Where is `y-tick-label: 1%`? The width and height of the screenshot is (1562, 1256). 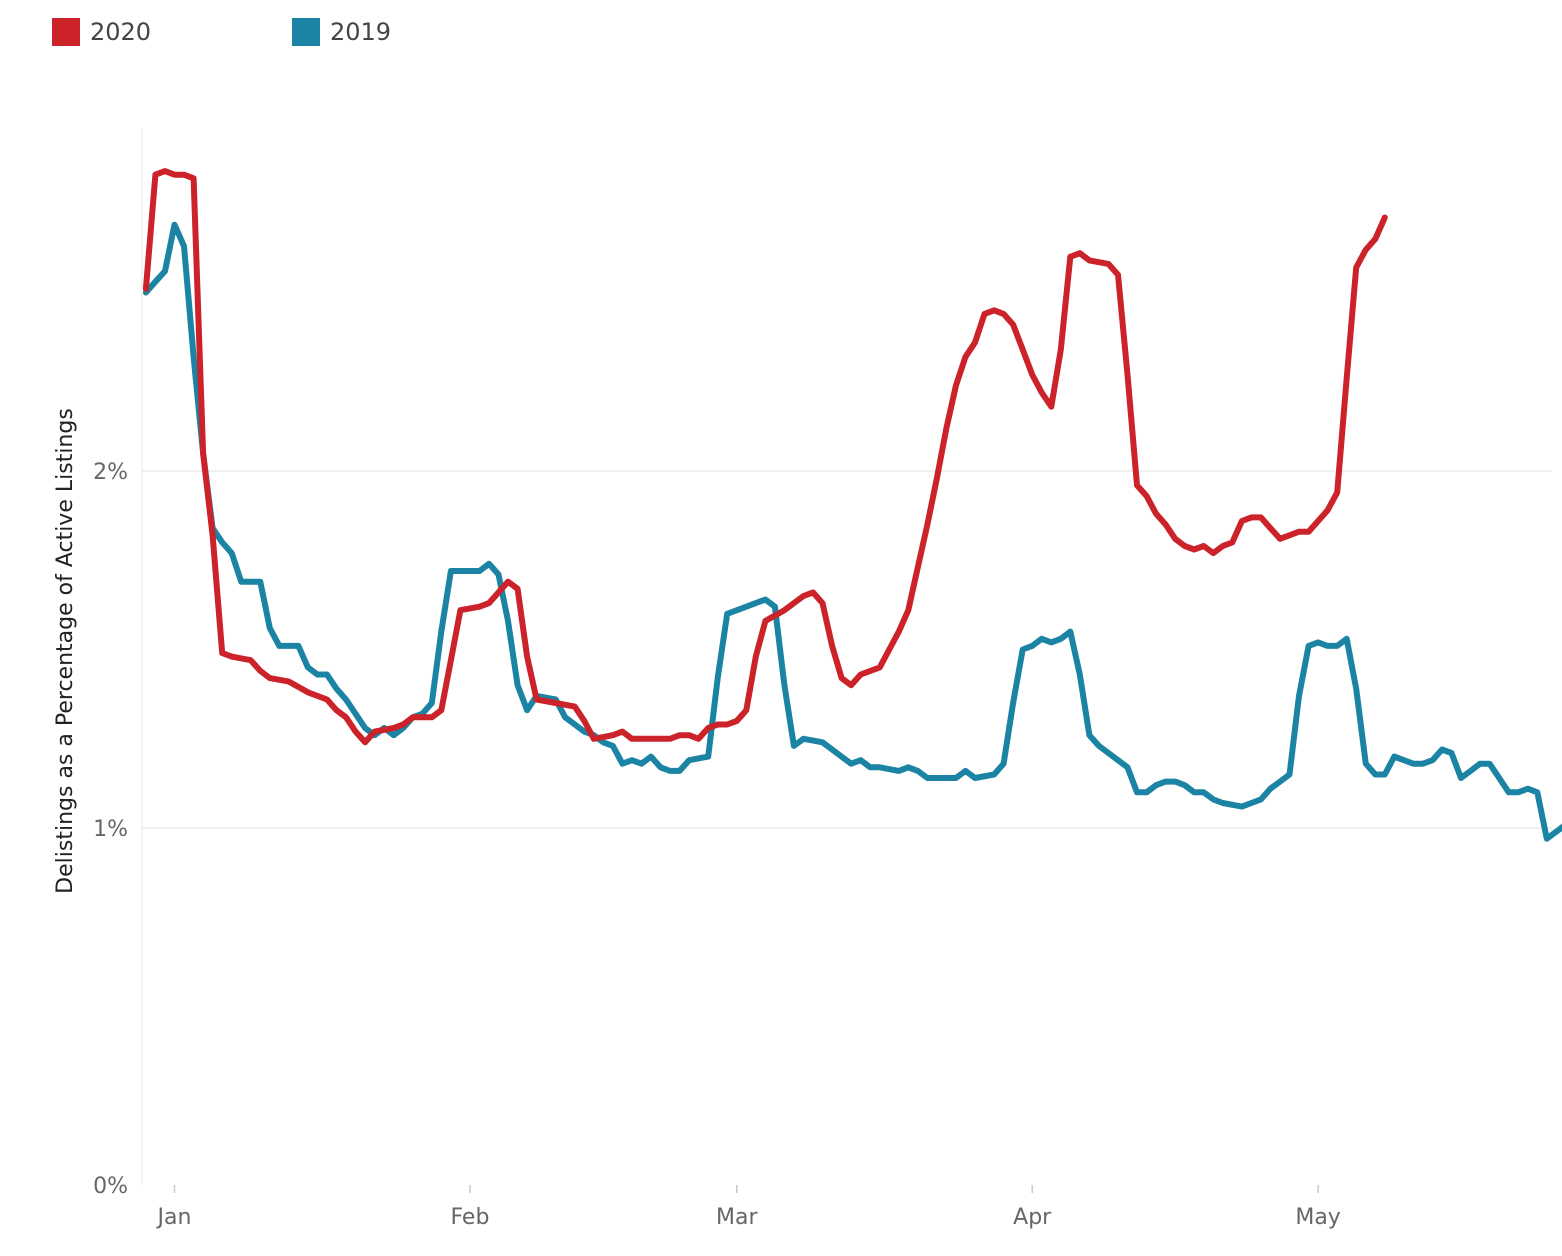 y-tick-label: 1% is located at coordinates (110, 829).